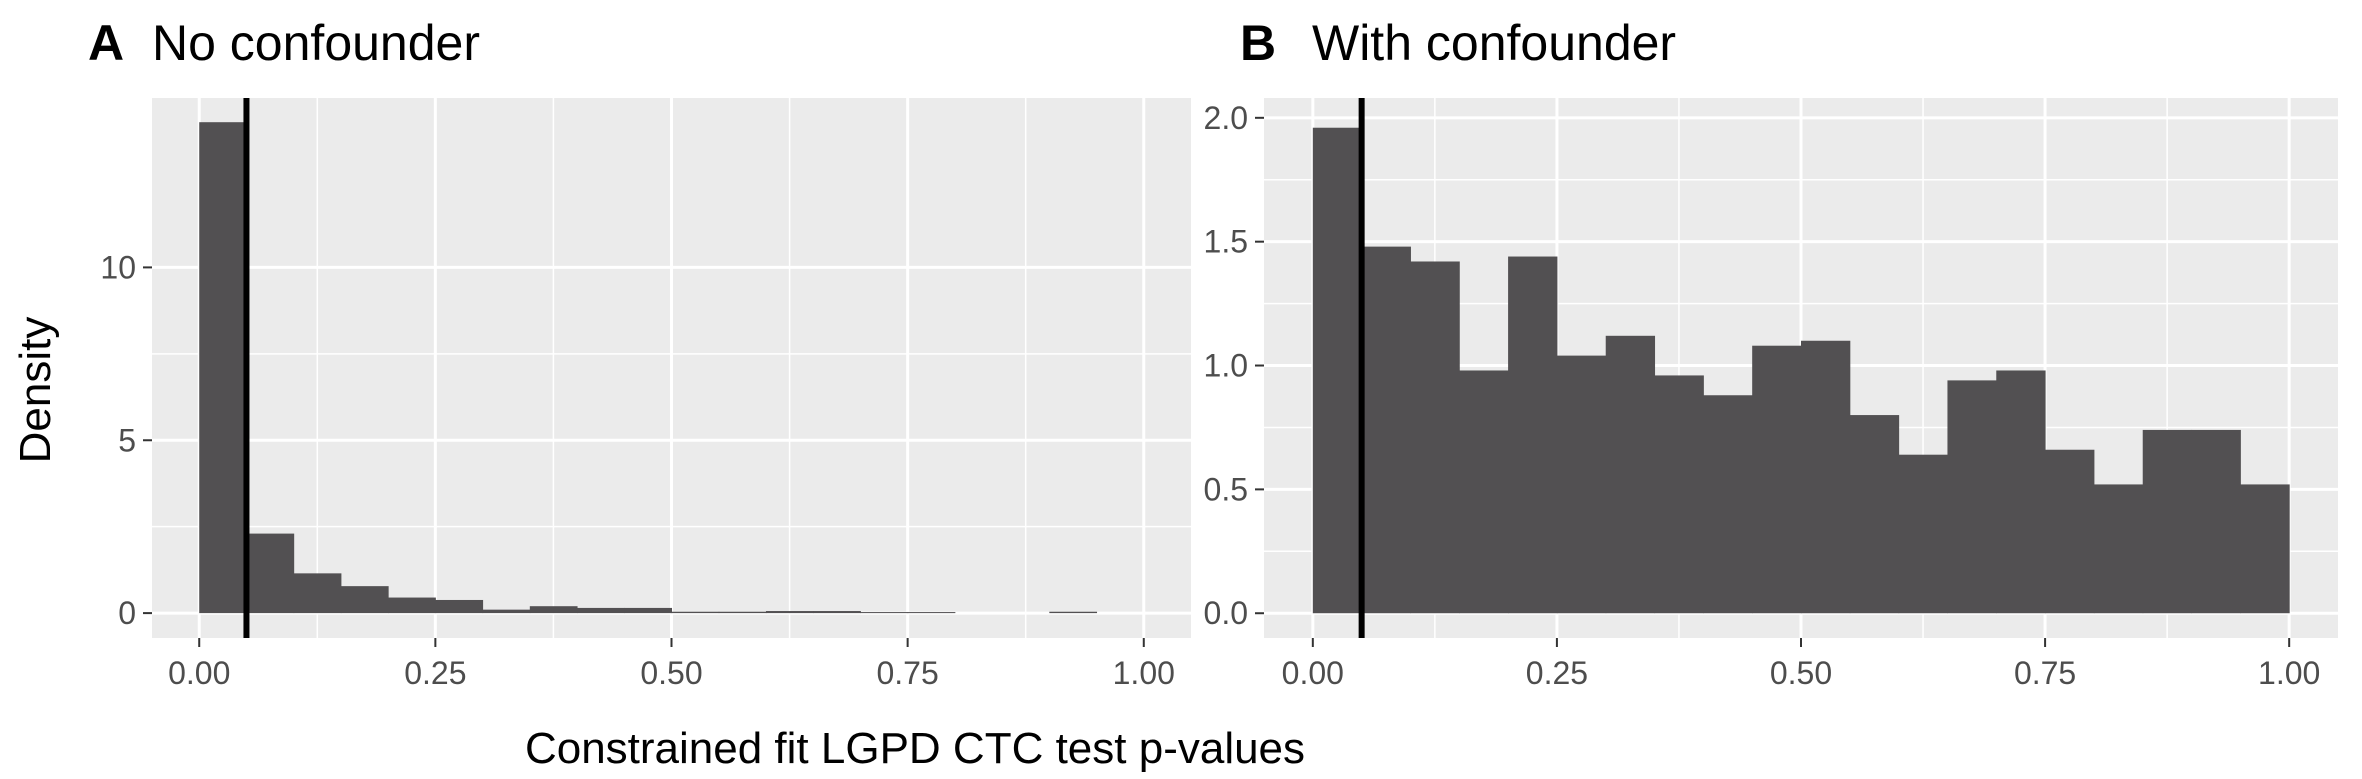 The height and width of the screenshot is (779, 2362). What do you see at coordinates (435, 673) in the screenshot?
I see `panel-a-x-tick-label: 0.25` at bounding box center [435, 673].